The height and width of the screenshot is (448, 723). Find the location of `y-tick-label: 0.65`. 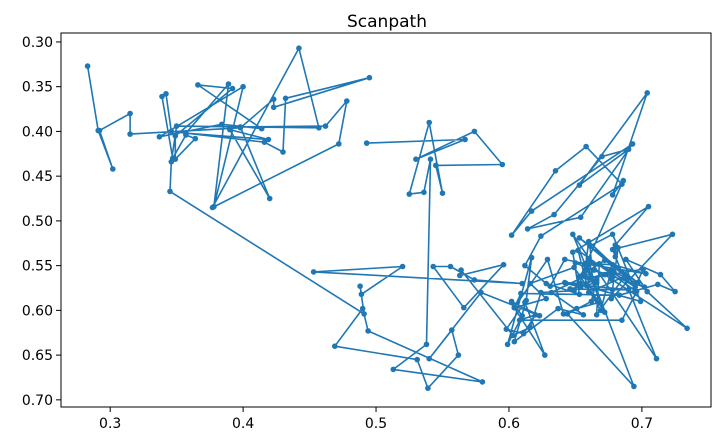

y-tick-label: 0.65 is located at coordinates (37, 356).